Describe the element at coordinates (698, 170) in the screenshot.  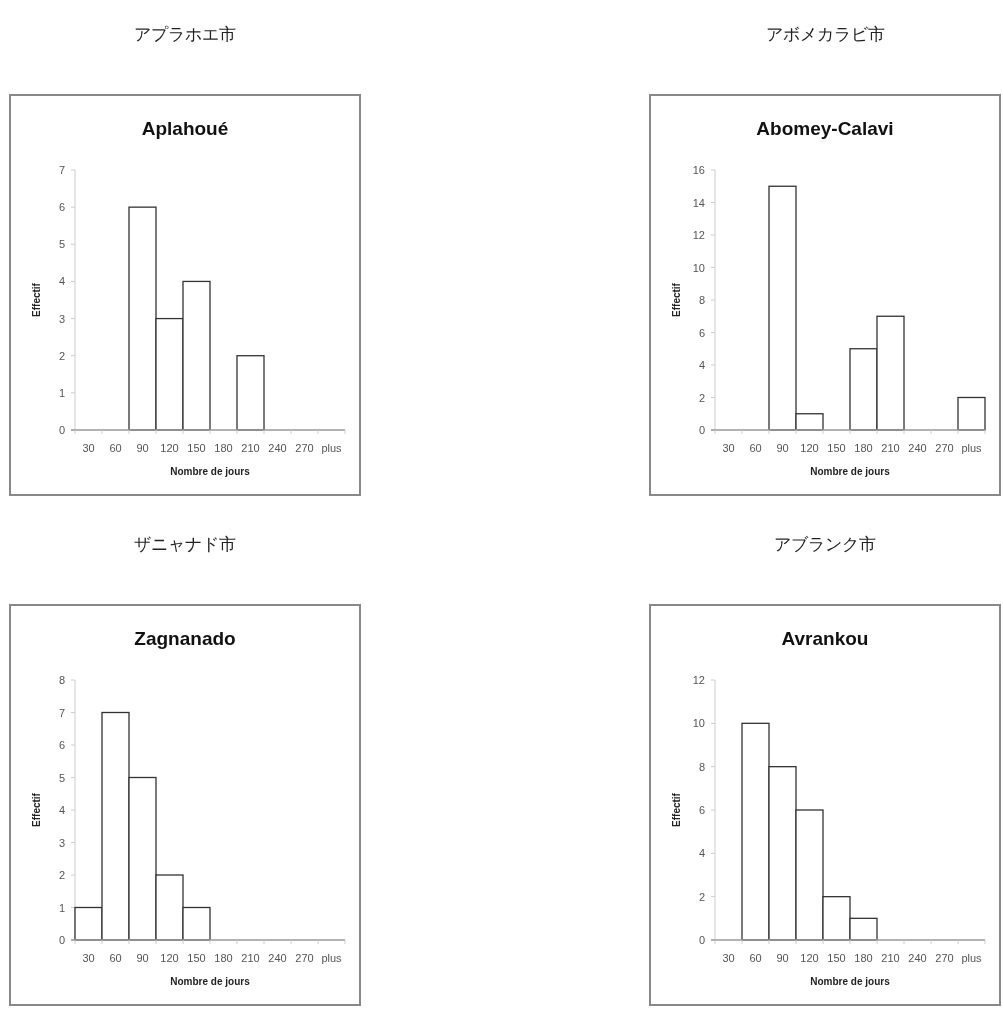
I see `y-tick-label: 16` at that location.